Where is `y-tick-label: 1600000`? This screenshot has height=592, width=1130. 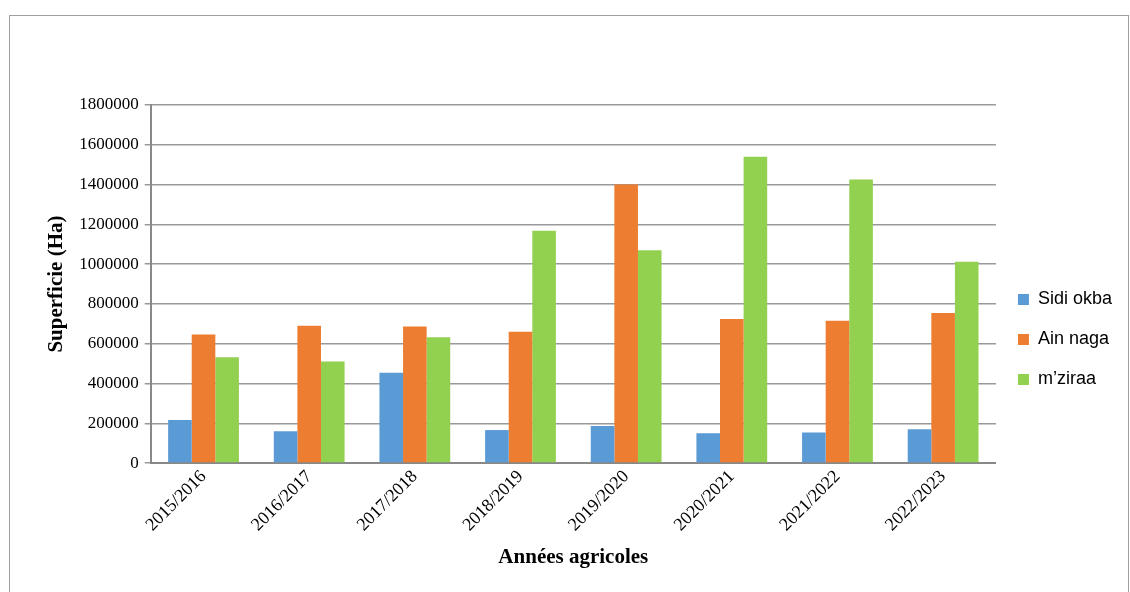 y-tick-label: 1600000 is located at coordinates (109, 144).